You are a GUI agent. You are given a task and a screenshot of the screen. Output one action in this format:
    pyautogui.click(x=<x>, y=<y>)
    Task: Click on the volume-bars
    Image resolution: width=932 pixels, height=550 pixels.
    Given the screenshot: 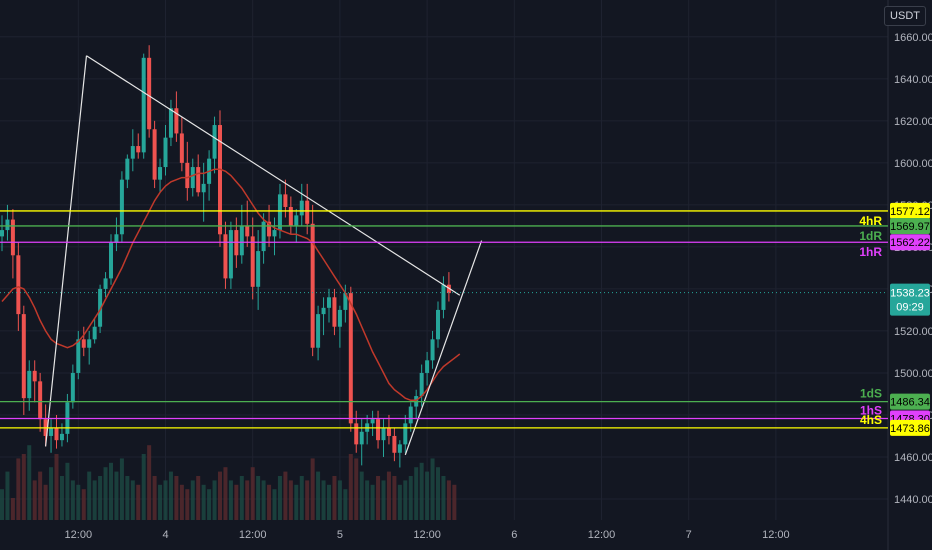 What is the action you would take?
    pyautogui.click(x=228, y=482)
    